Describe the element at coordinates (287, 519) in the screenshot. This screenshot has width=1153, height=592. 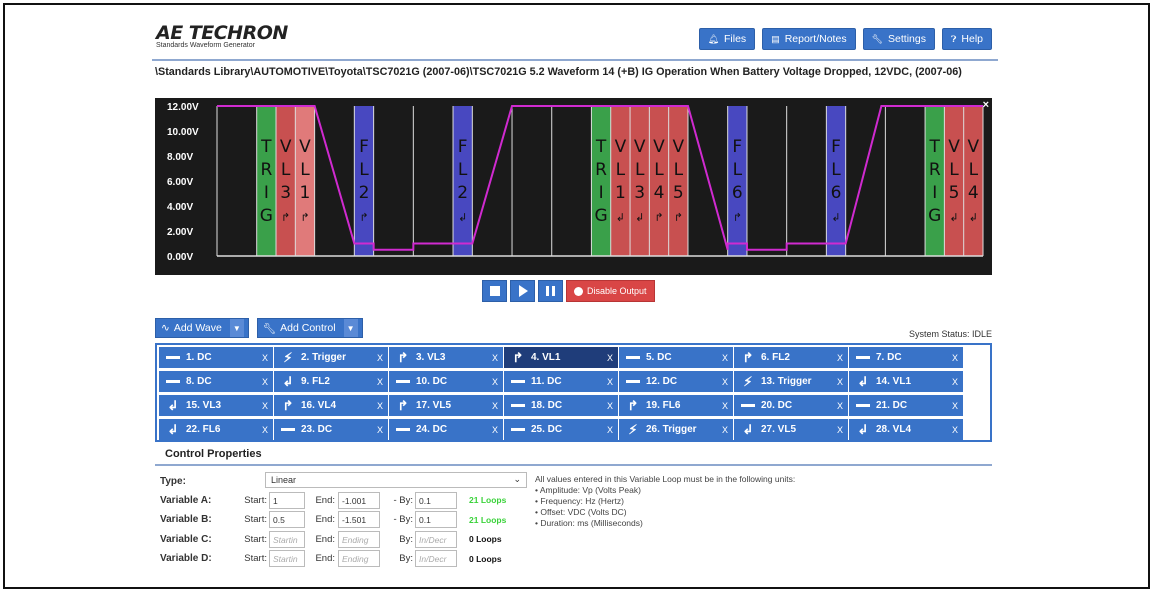
I see `start-input: 0.5` at that location.